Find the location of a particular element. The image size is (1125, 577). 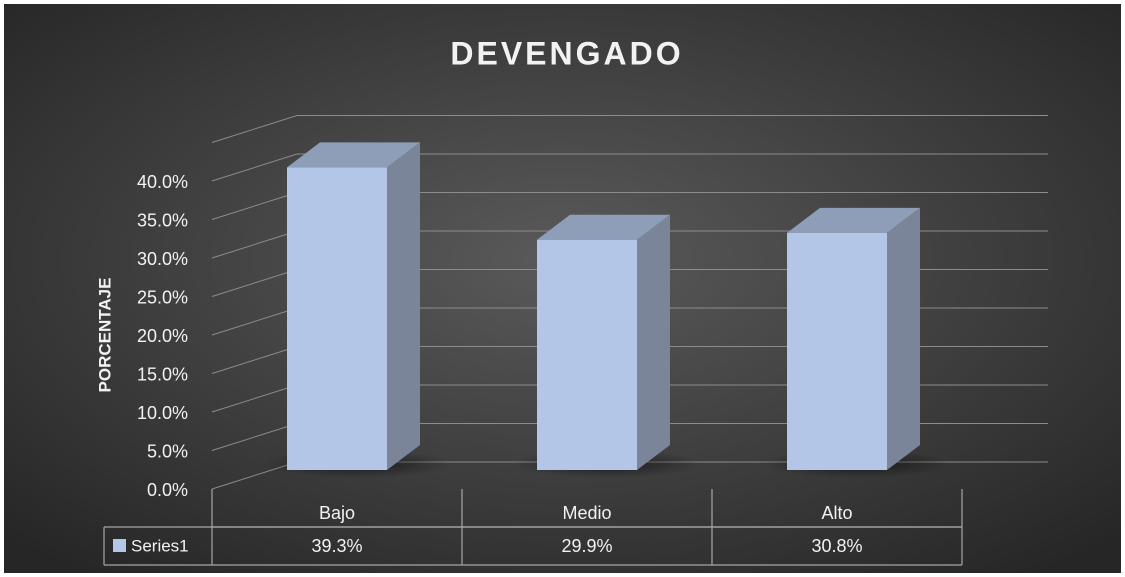

y-tick-label: 25.0% is located at coordinates (162, 297).